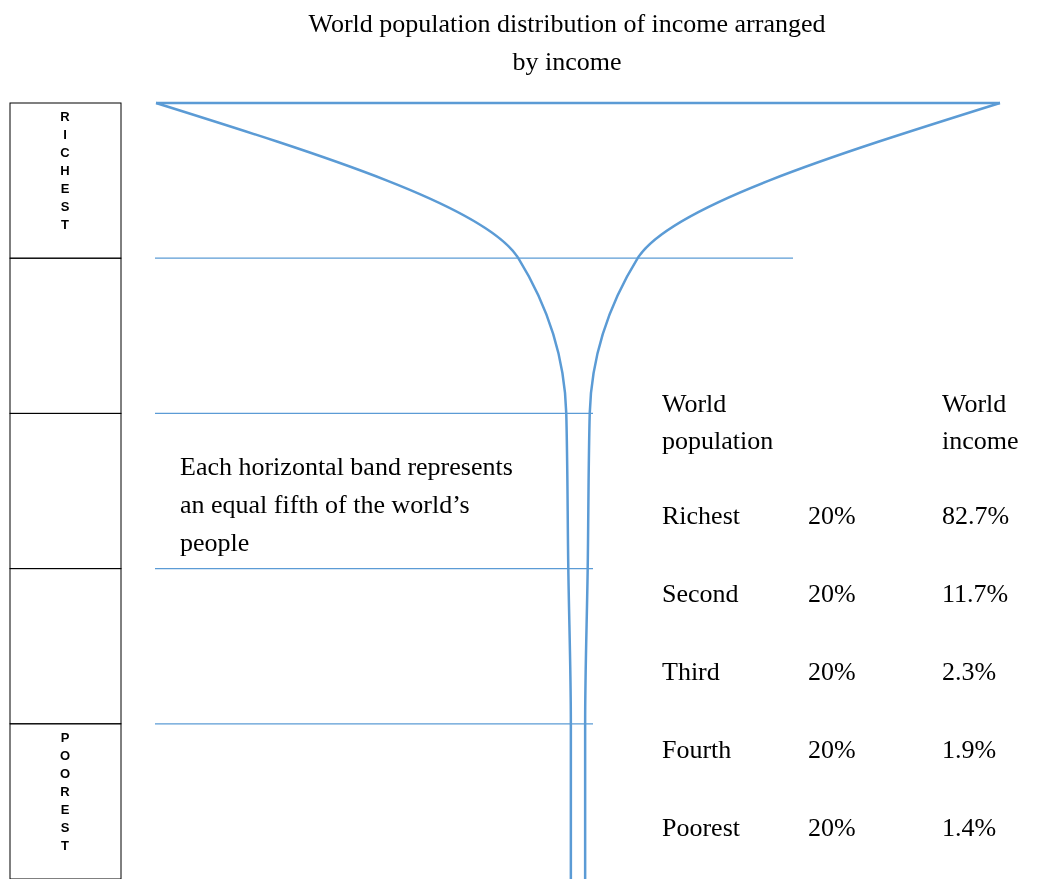 Image resolution: width=1039 pixels, height=879 pixels. Describe the element at coordinates (346, 504) in the screenshot. I see `text: Each horizontal band represents an equal fifth of the world’s people` at that location.